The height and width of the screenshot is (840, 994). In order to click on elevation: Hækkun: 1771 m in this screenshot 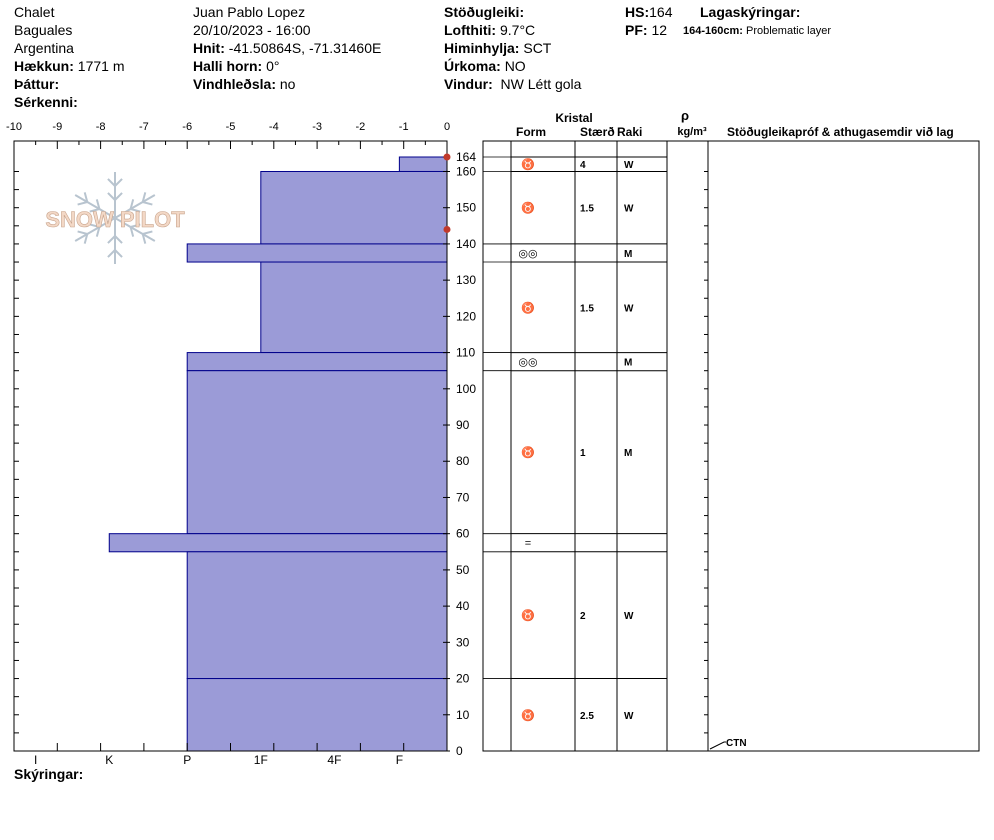, I will do `click(69, 66)`.